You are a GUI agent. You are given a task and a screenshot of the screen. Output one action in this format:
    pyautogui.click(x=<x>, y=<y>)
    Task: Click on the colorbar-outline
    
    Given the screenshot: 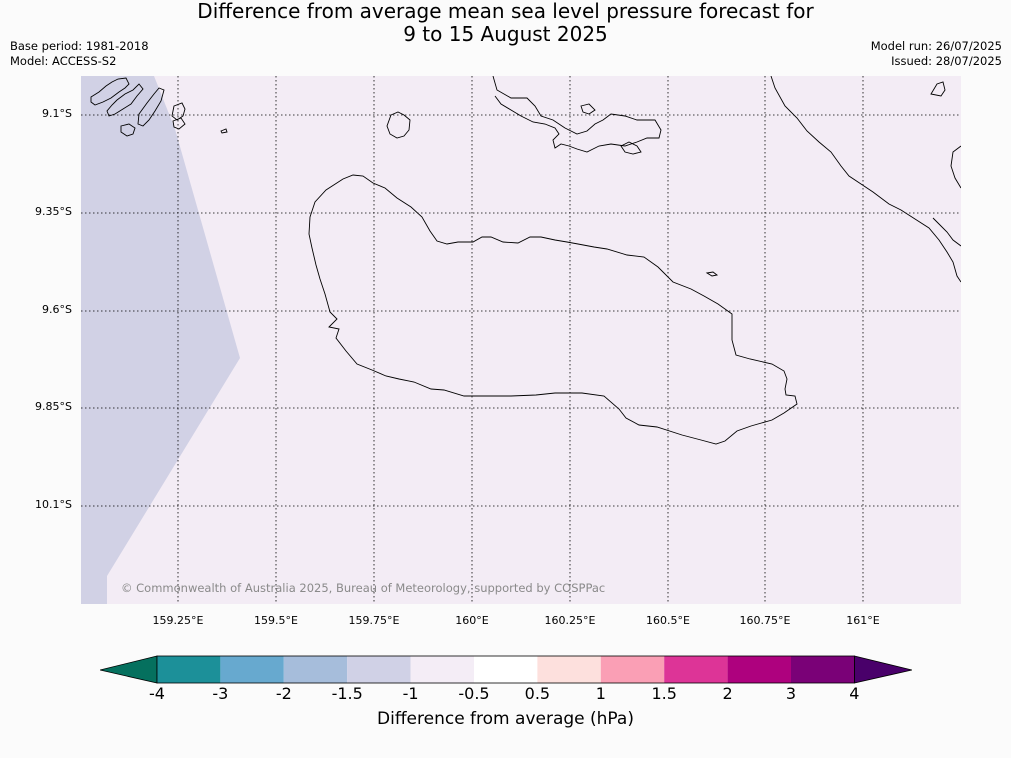 What is the action you would take?
    pyautogui.click(x=505, y=669)
    